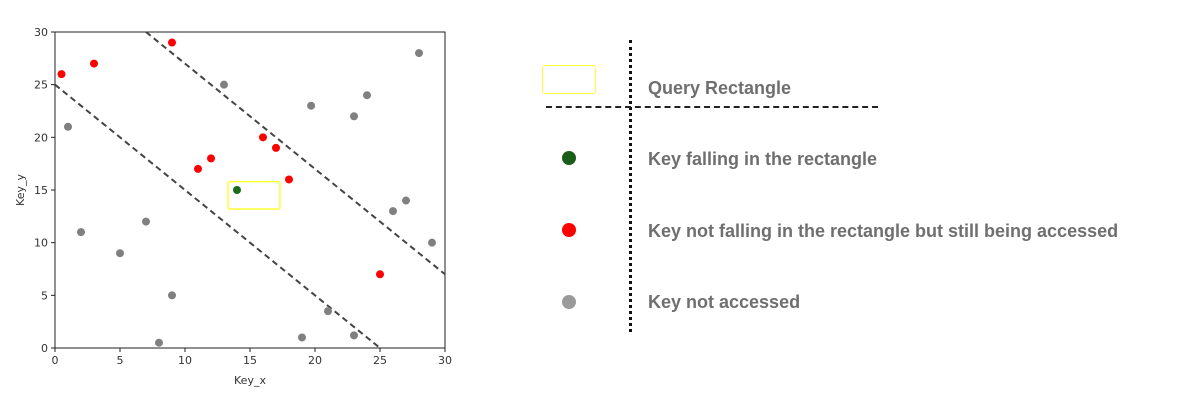 The height and width of the screenshot is (400, 1185). Describe the element at coordinates (41, 243) in the screenshot. I see `y-tick-label: 10` at that location.